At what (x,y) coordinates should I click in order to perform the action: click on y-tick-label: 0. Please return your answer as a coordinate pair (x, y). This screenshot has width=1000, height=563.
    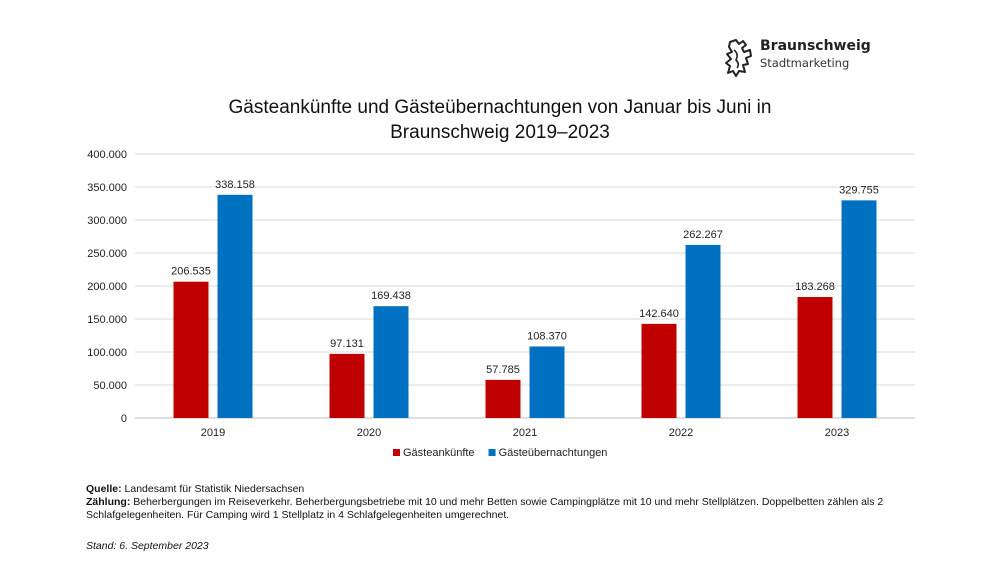
    Looking at the image, I should click on (124, 419).